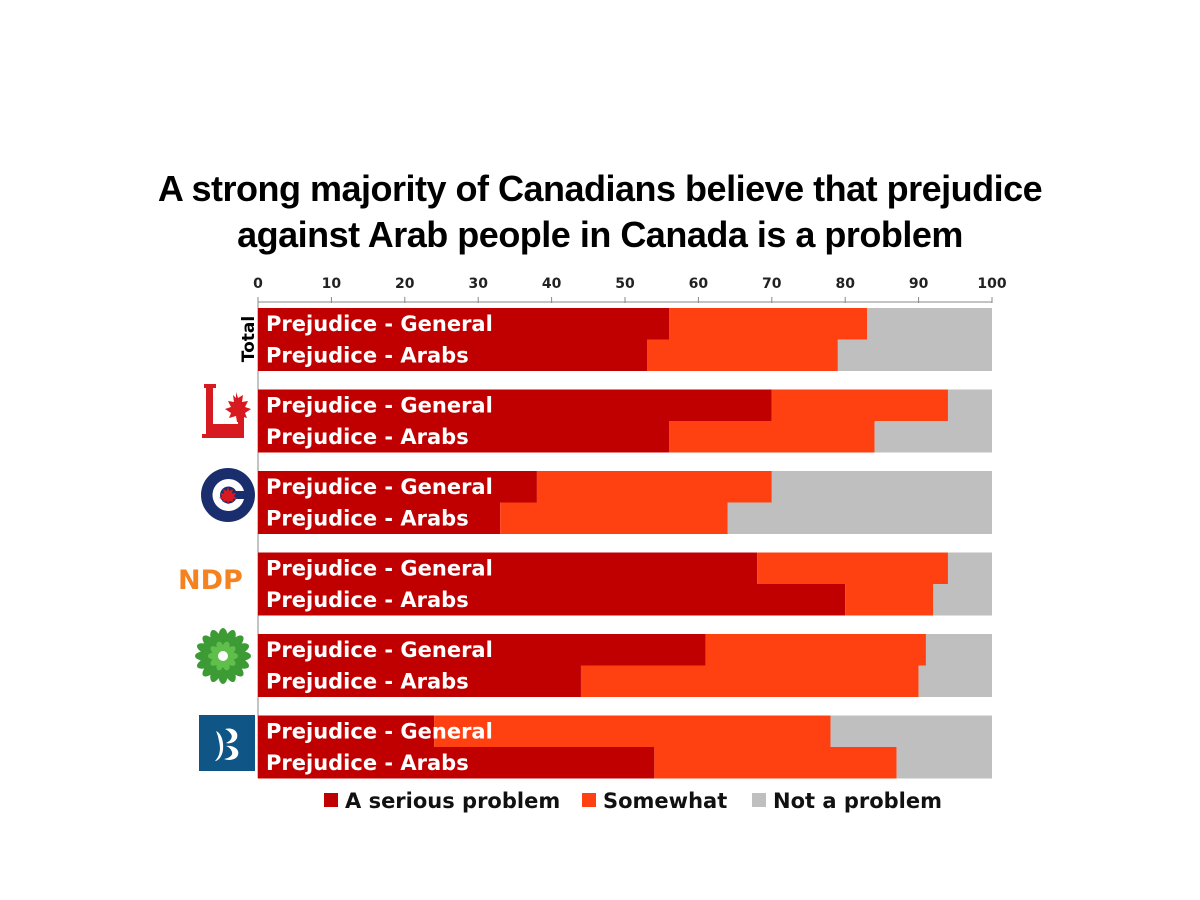 The height and width of the screenshot is (900, 1200). I want to click on x-tick-label: 90, so click(919, 284).